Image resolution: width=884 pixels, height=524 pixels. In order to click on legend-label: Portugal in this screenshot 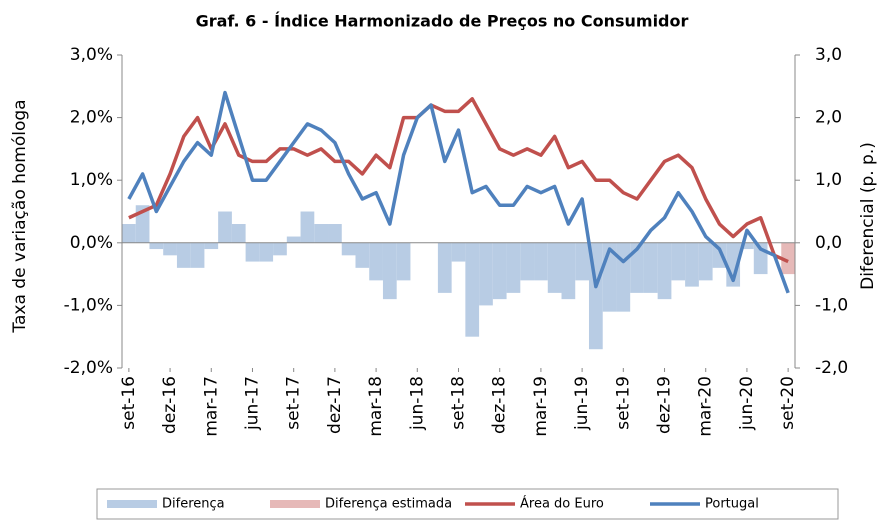, I will do `click(732, 504)`.